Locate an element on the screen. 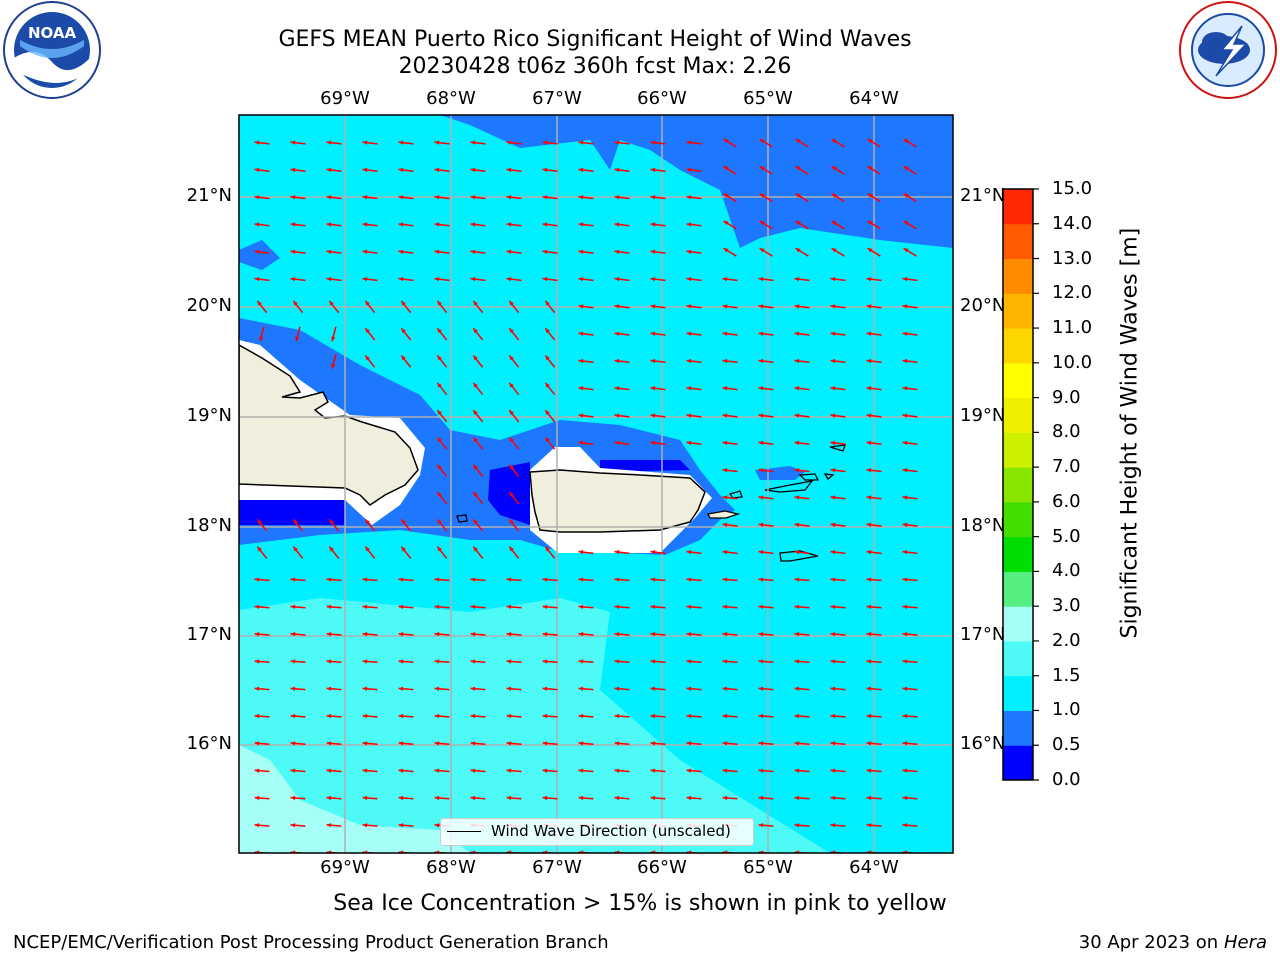 This screenshot has height=960, width=1280. colorbar-tick-label: 0.0 is located at coordinates (1066, 779).